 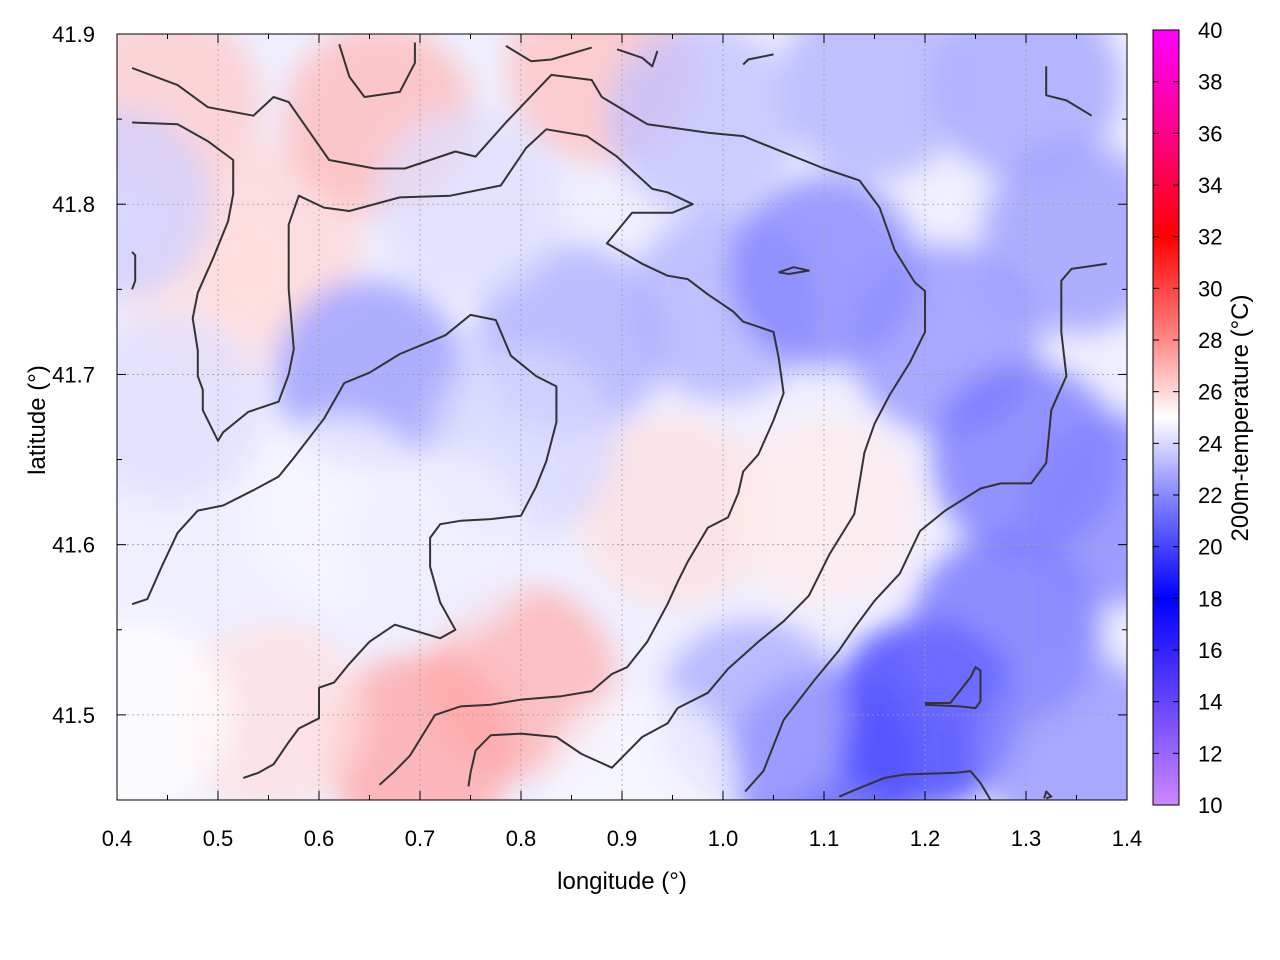 I want to click on colorbar-tick-label: 14, so click(x=1210, y=702).